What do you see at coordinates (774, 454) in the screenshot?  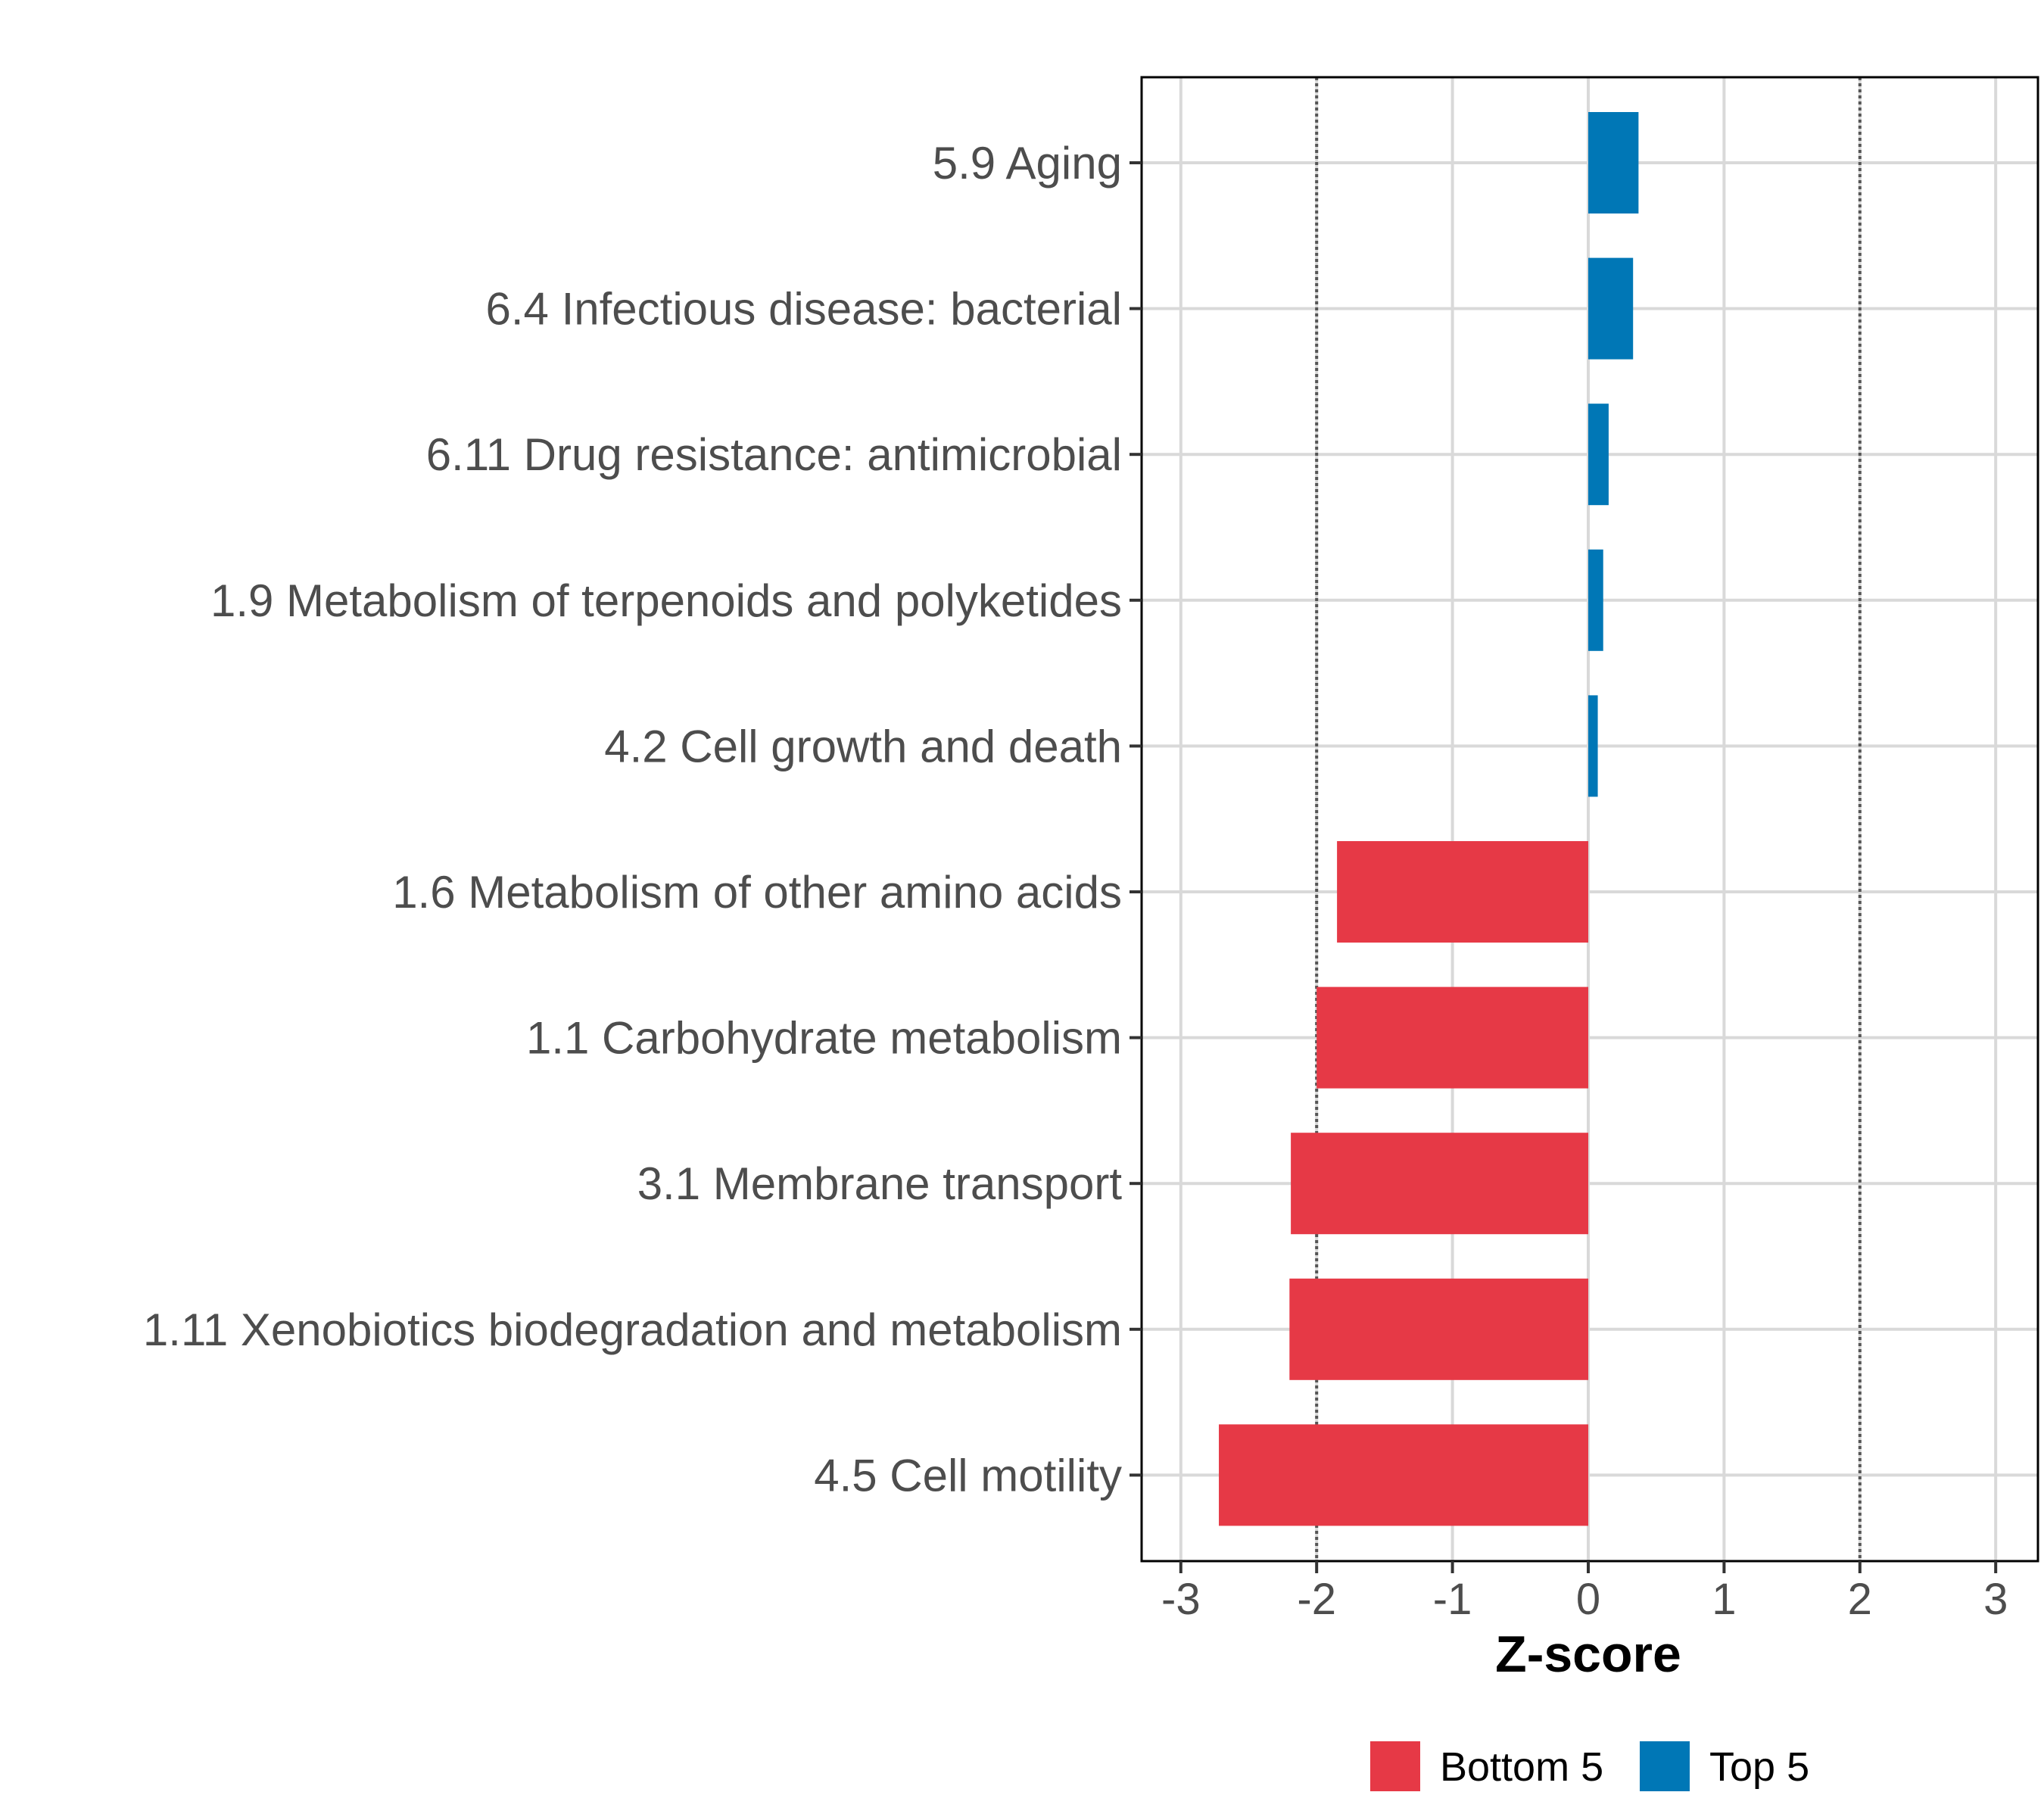 I see `category-label-3: 6.11 Drug resistance: antimicrobial` at bounding box center [774, 454].